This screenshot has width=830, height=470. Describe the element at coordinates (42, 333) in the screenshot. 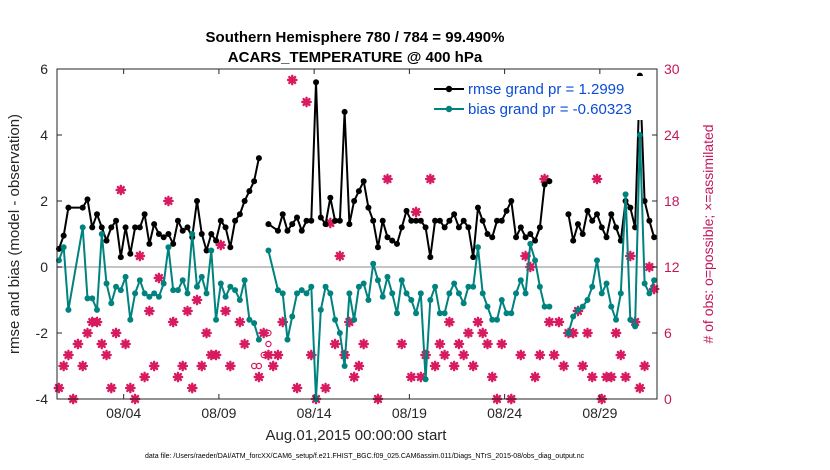

I see `y-tick-label: -2` at that location.